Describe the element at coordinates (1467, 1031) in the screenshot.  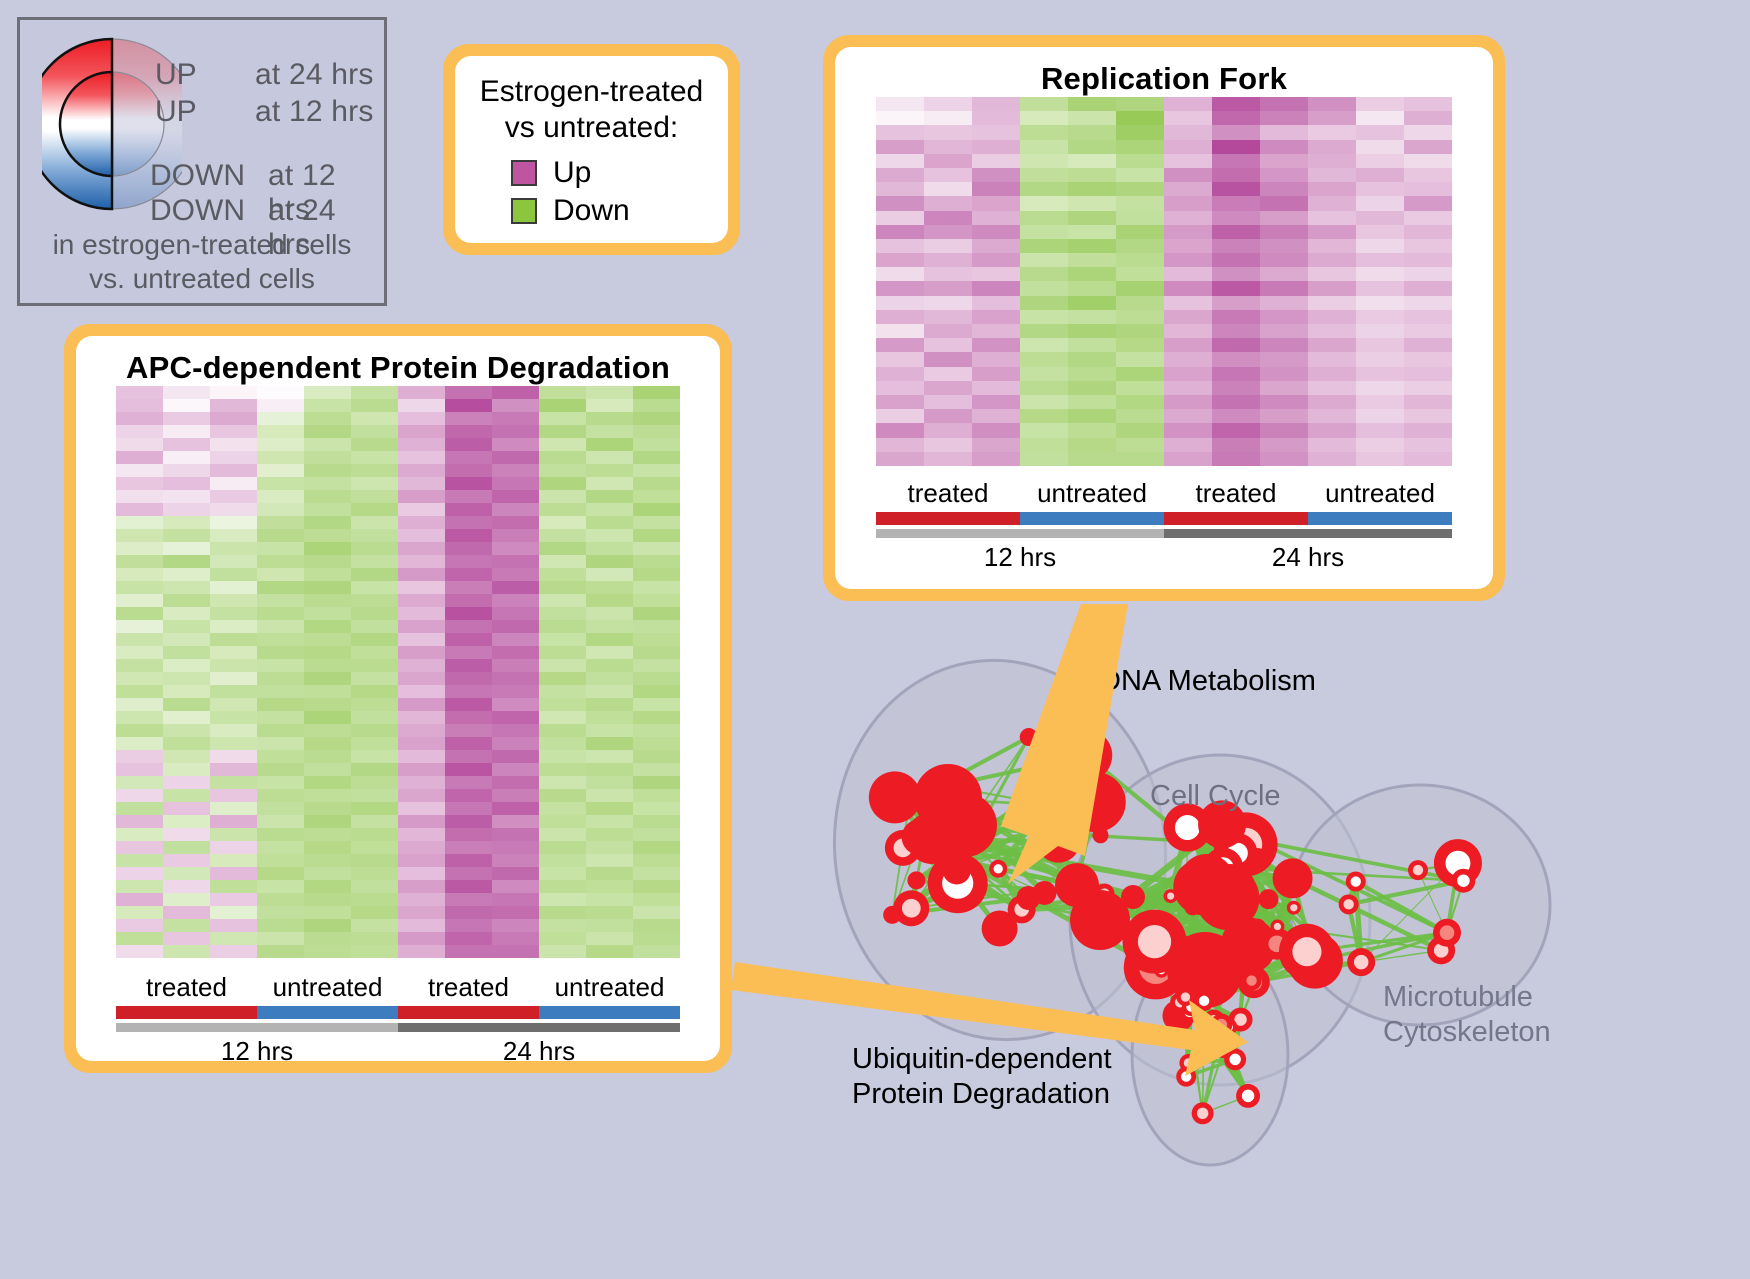
I see `cluster-label-microtubule-line2: Cytoskeleton` at that location.